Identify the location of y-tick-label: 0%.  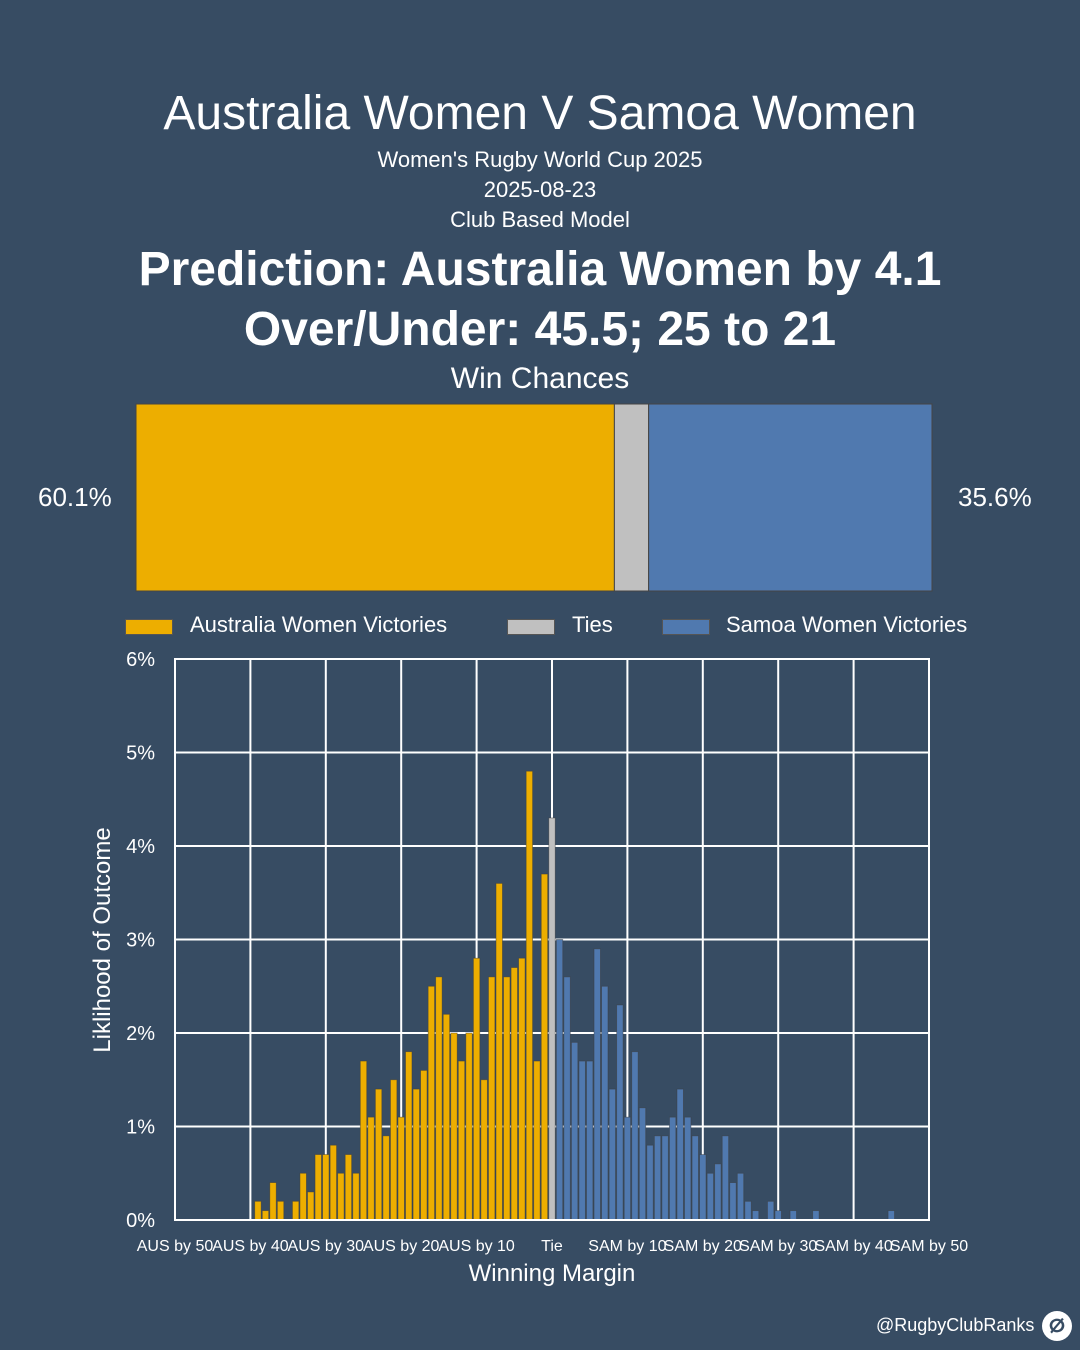
(140, 1221).